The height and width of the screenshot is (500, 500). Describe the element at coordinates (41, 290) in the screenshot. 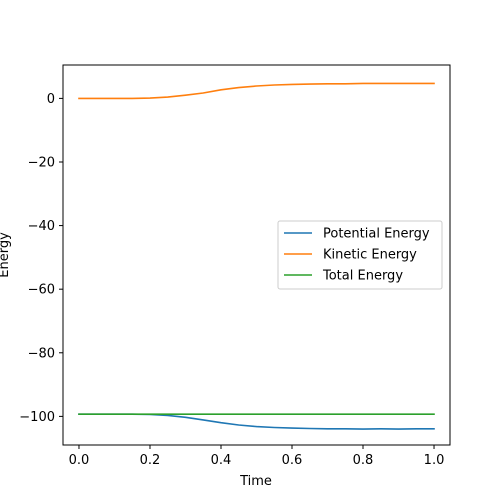

I see `y-tick-label: −60` at that location.